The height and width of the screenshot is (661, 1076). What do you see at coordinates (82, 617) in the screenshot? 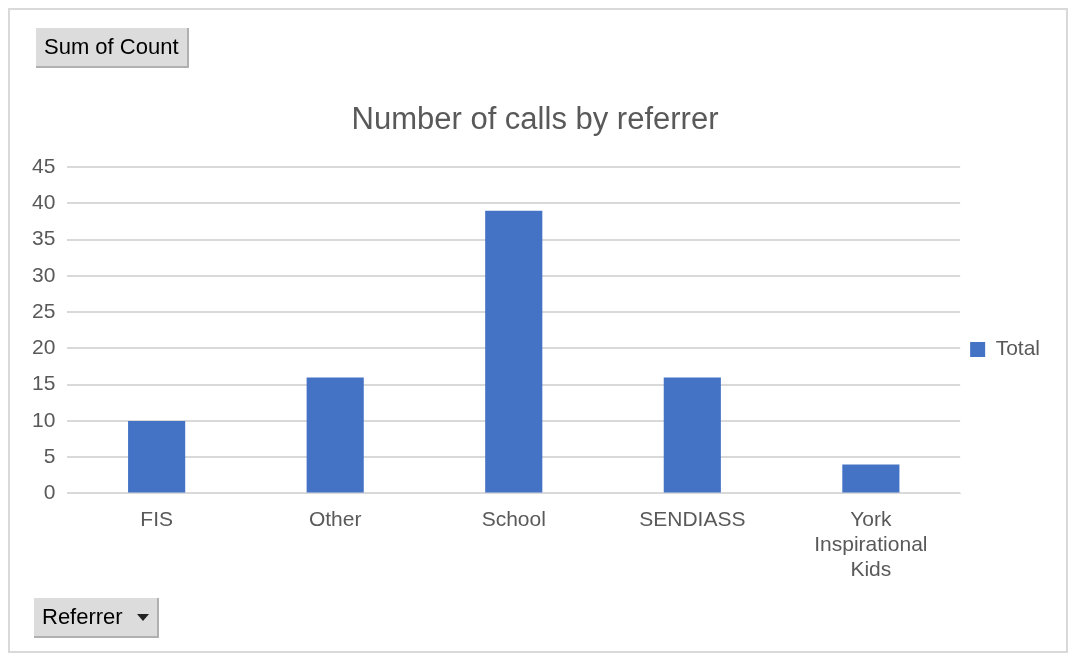
I see `text: Referrer` at bounding box center [82, 617].